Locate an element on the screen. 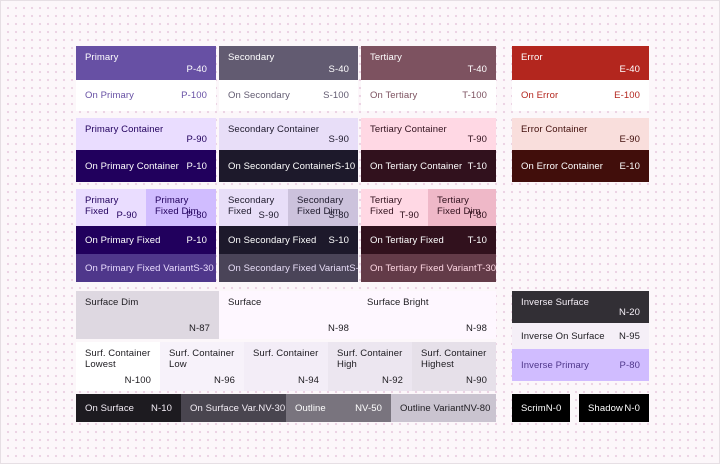 The image size is (720, 464). swatch-label: Primary Container is located at coordinates (124, 129).